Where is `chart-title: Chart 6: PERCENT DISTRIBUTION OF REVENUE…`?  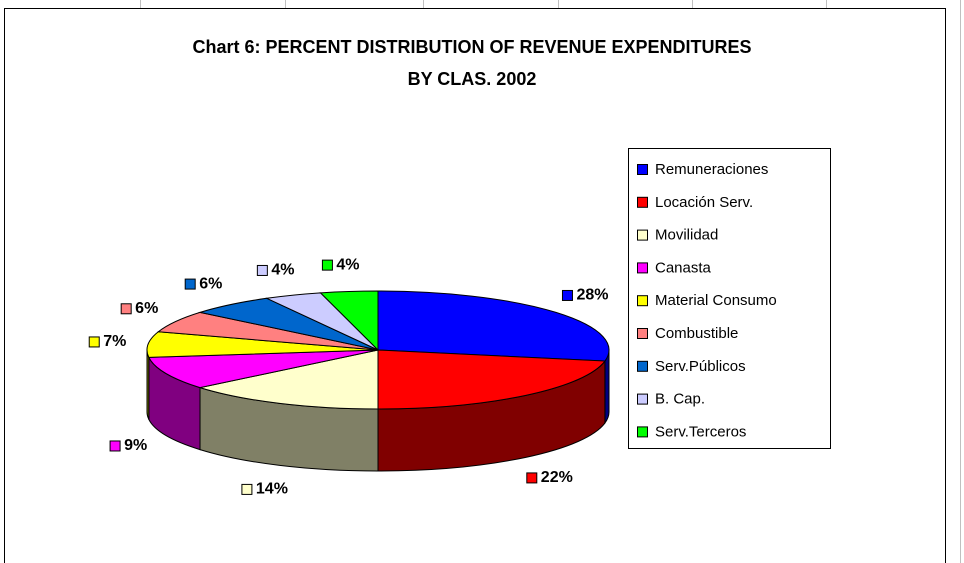
chart-title: Chart 6: PERCENT DISTRIBUTION OF REVENUE… is located at coordinates (471, 47).